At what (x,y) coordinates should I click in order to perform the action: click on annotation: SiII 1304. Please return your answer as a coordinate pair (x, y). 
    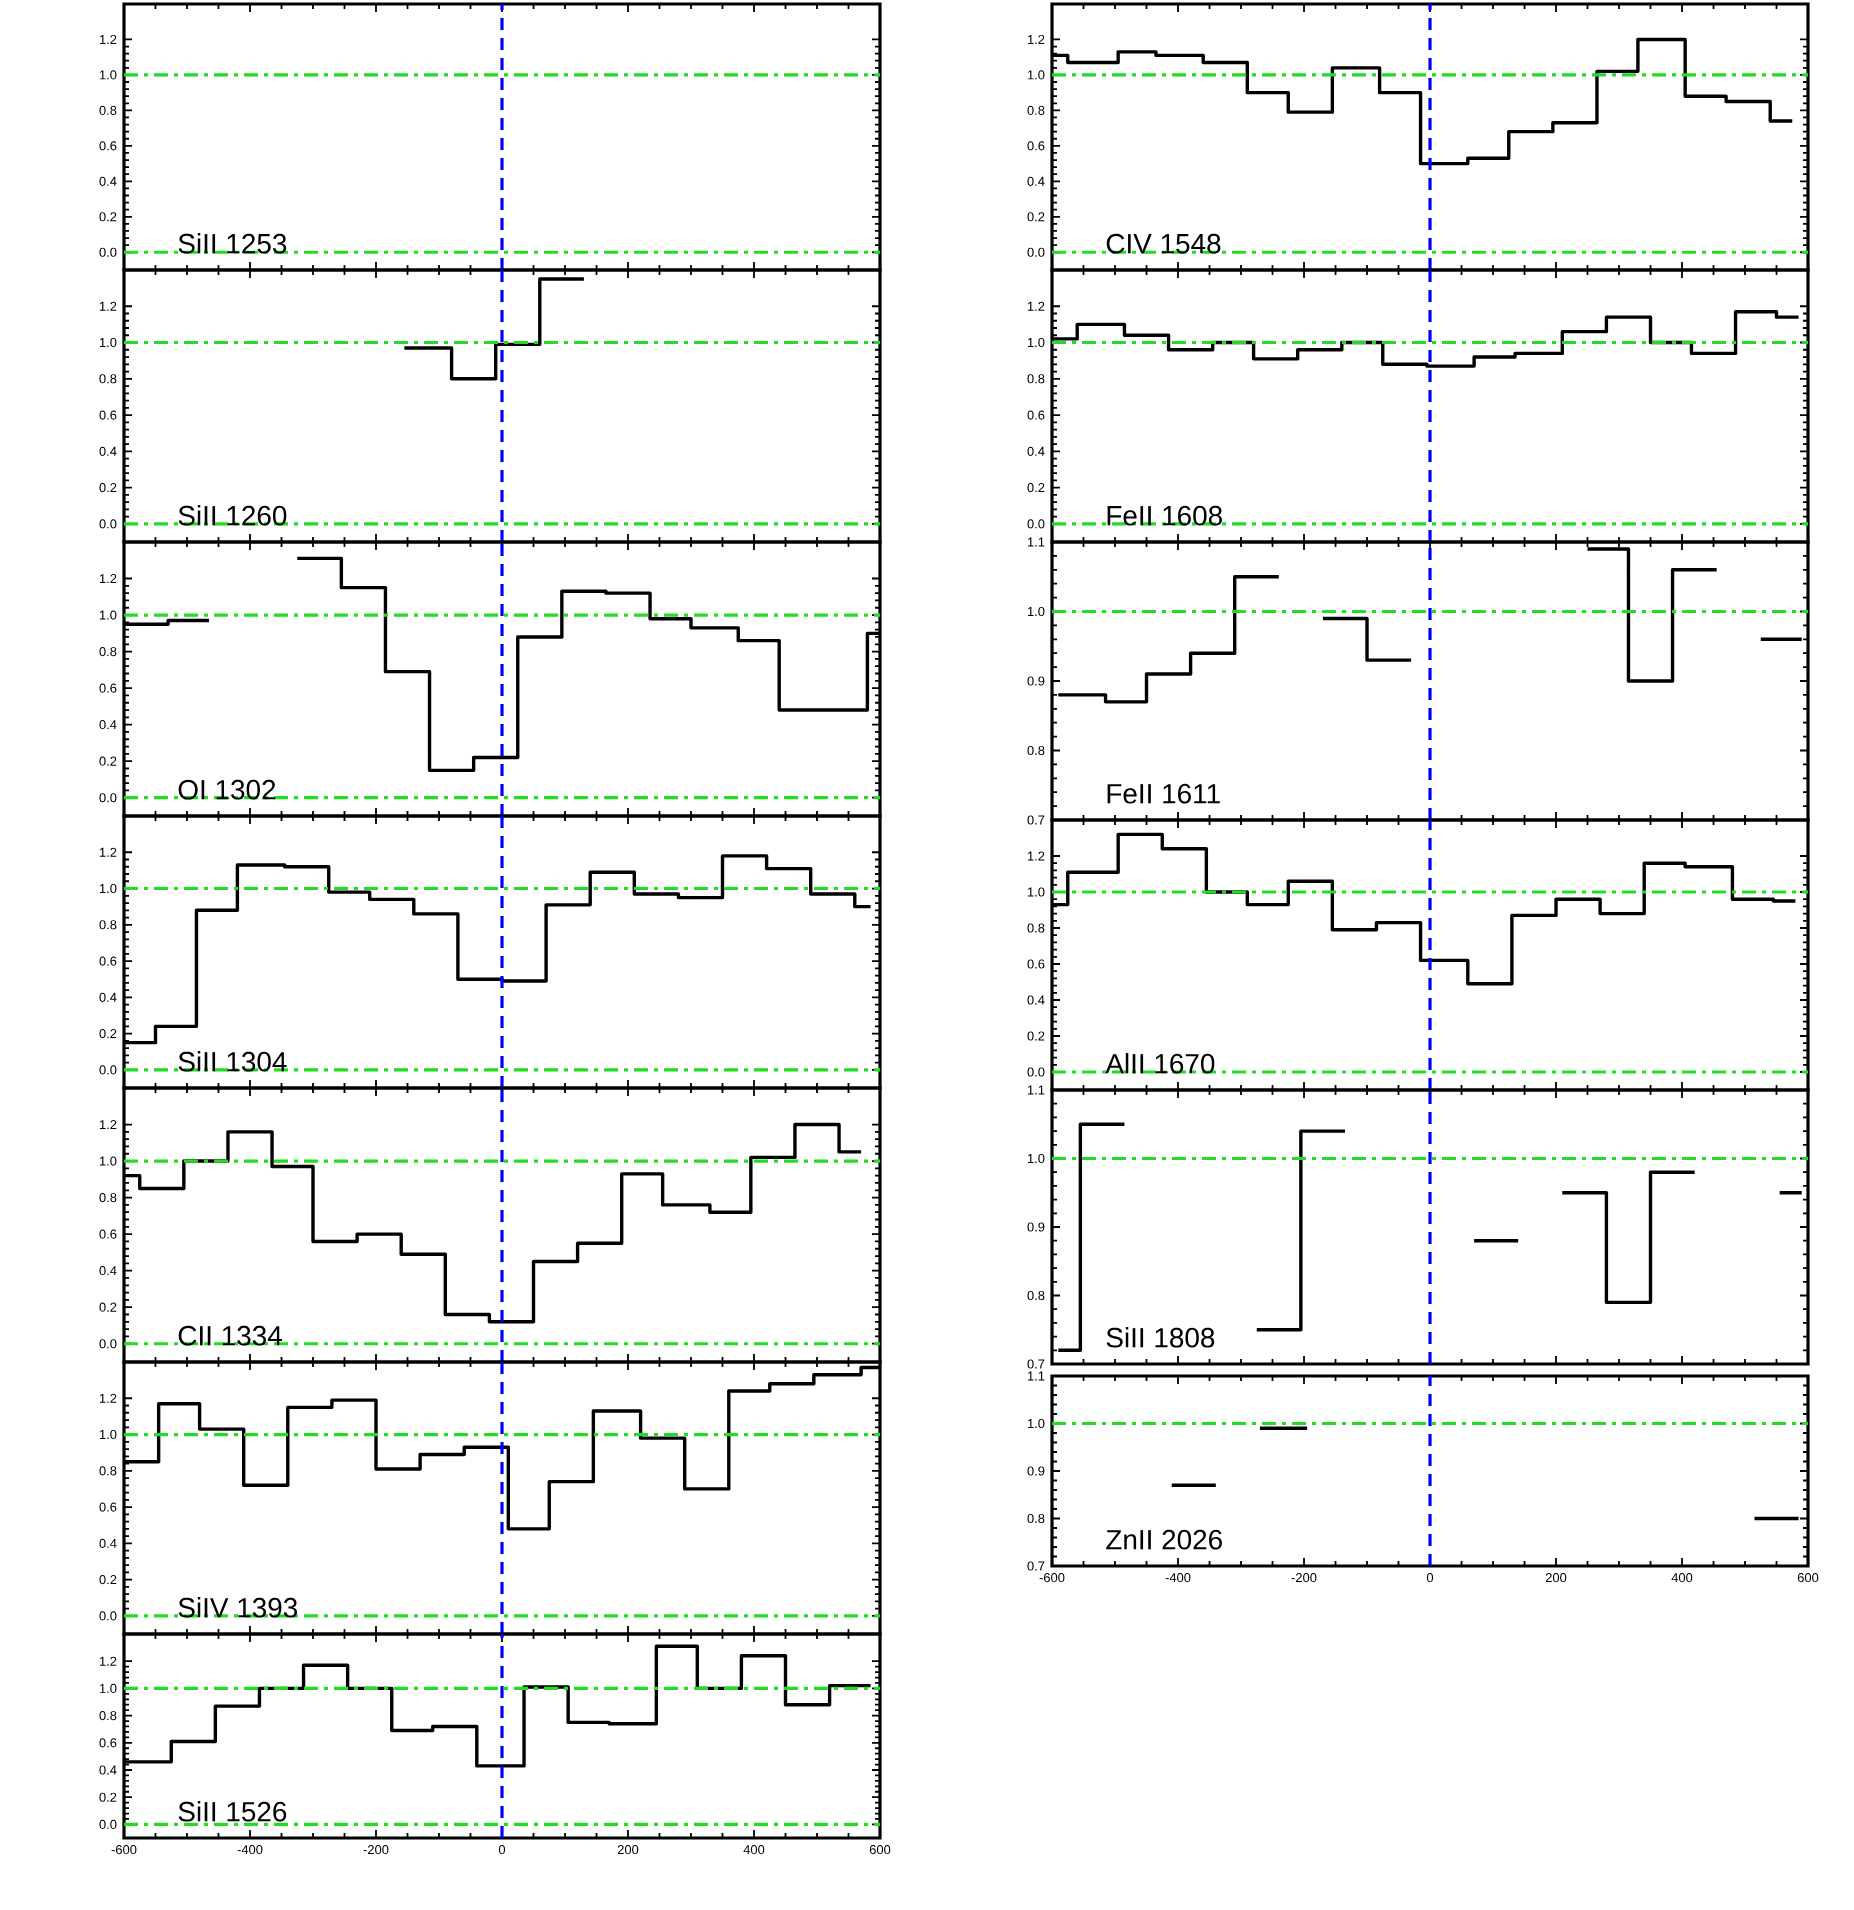
    Looking at the image, I should click on (232, 1061).